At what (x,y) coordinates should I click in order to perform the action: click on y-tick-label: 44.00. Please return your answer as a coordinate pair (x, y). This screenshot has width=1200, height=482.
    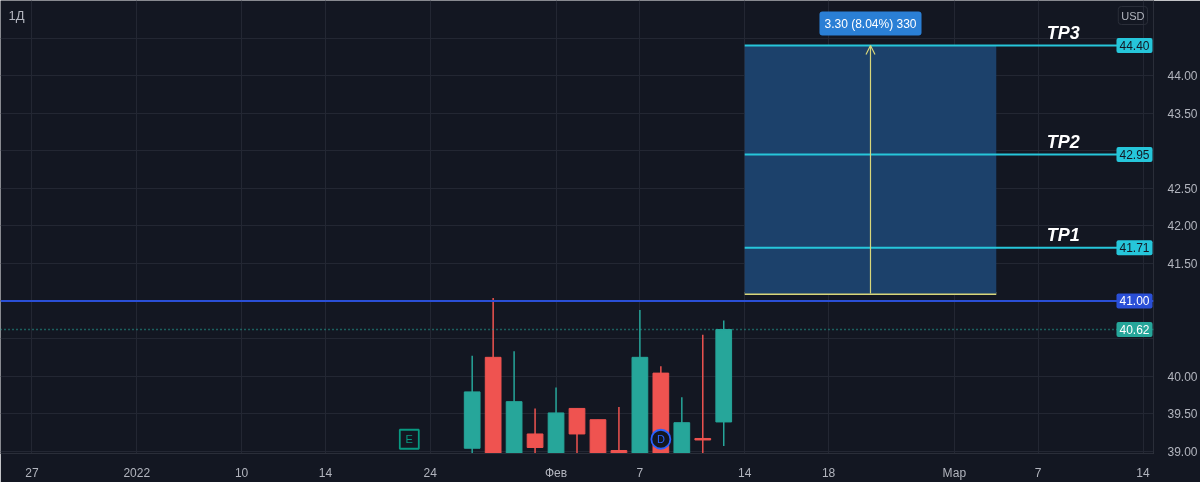
    Looking at the image, I should click on (1182, 76).